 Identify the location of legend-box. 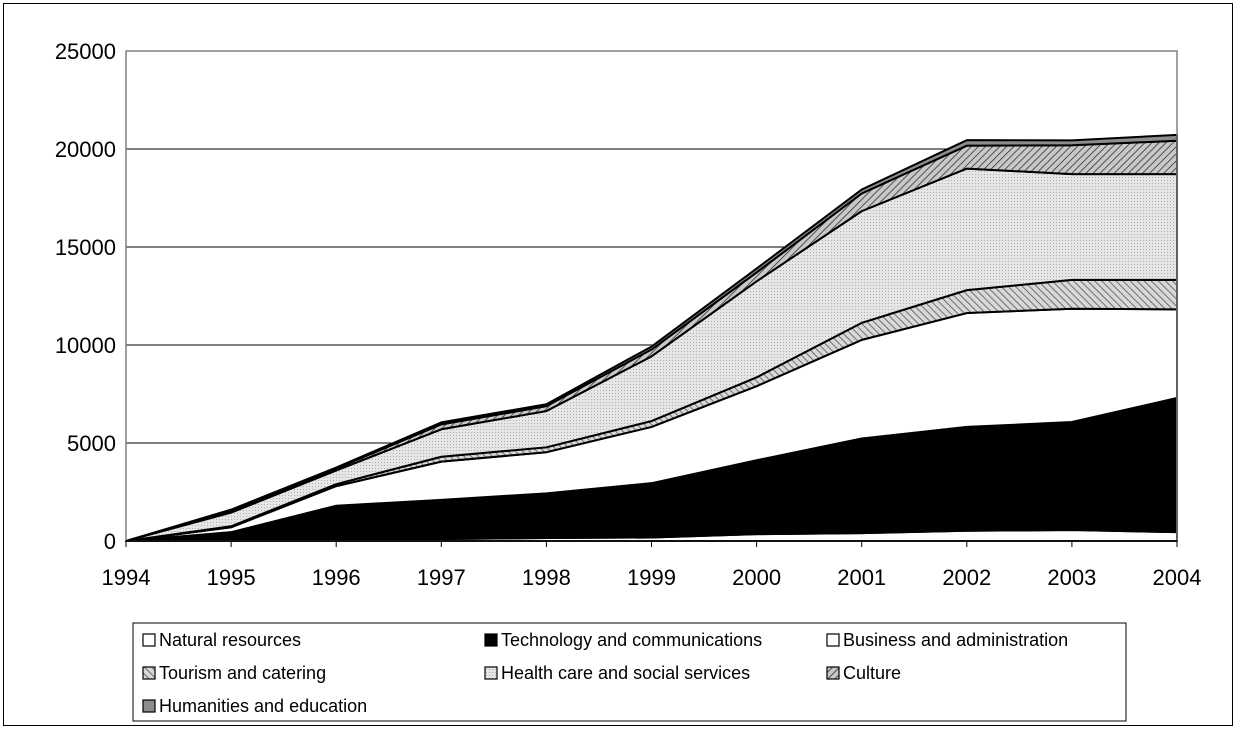
(629, 672).